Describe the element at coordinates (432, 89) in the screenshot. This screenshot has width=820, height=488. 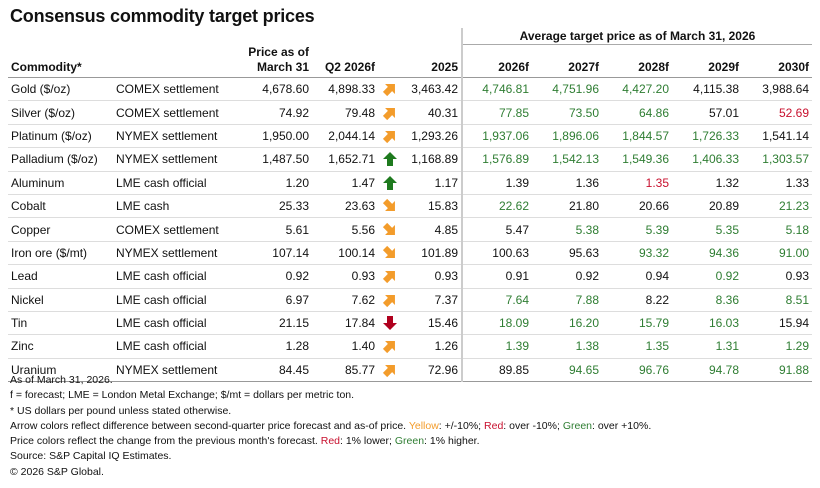
I see `price-2025: 3,463.42` at that location.